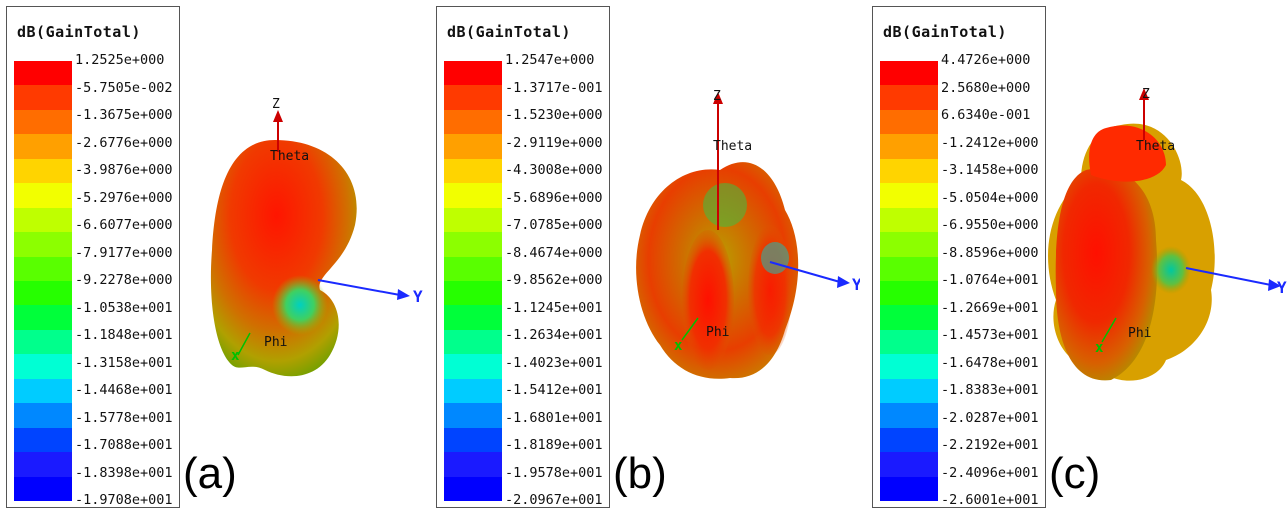 This screenshot has height=513, width=1287. What do you see at coordinates (554, 390) in the screenshot?
I see `legend-value: -1.5412e+001` at bounding box center [554, 390].